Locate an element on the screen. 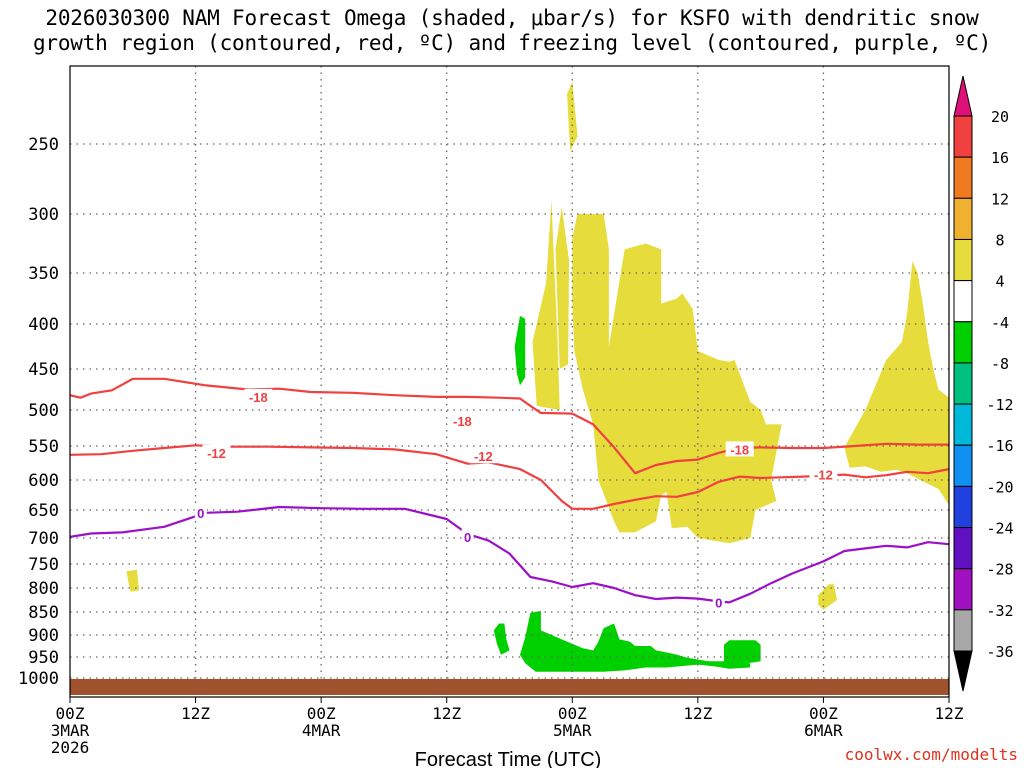  y-tick-label: 250 is located at coordinates (43, 145).